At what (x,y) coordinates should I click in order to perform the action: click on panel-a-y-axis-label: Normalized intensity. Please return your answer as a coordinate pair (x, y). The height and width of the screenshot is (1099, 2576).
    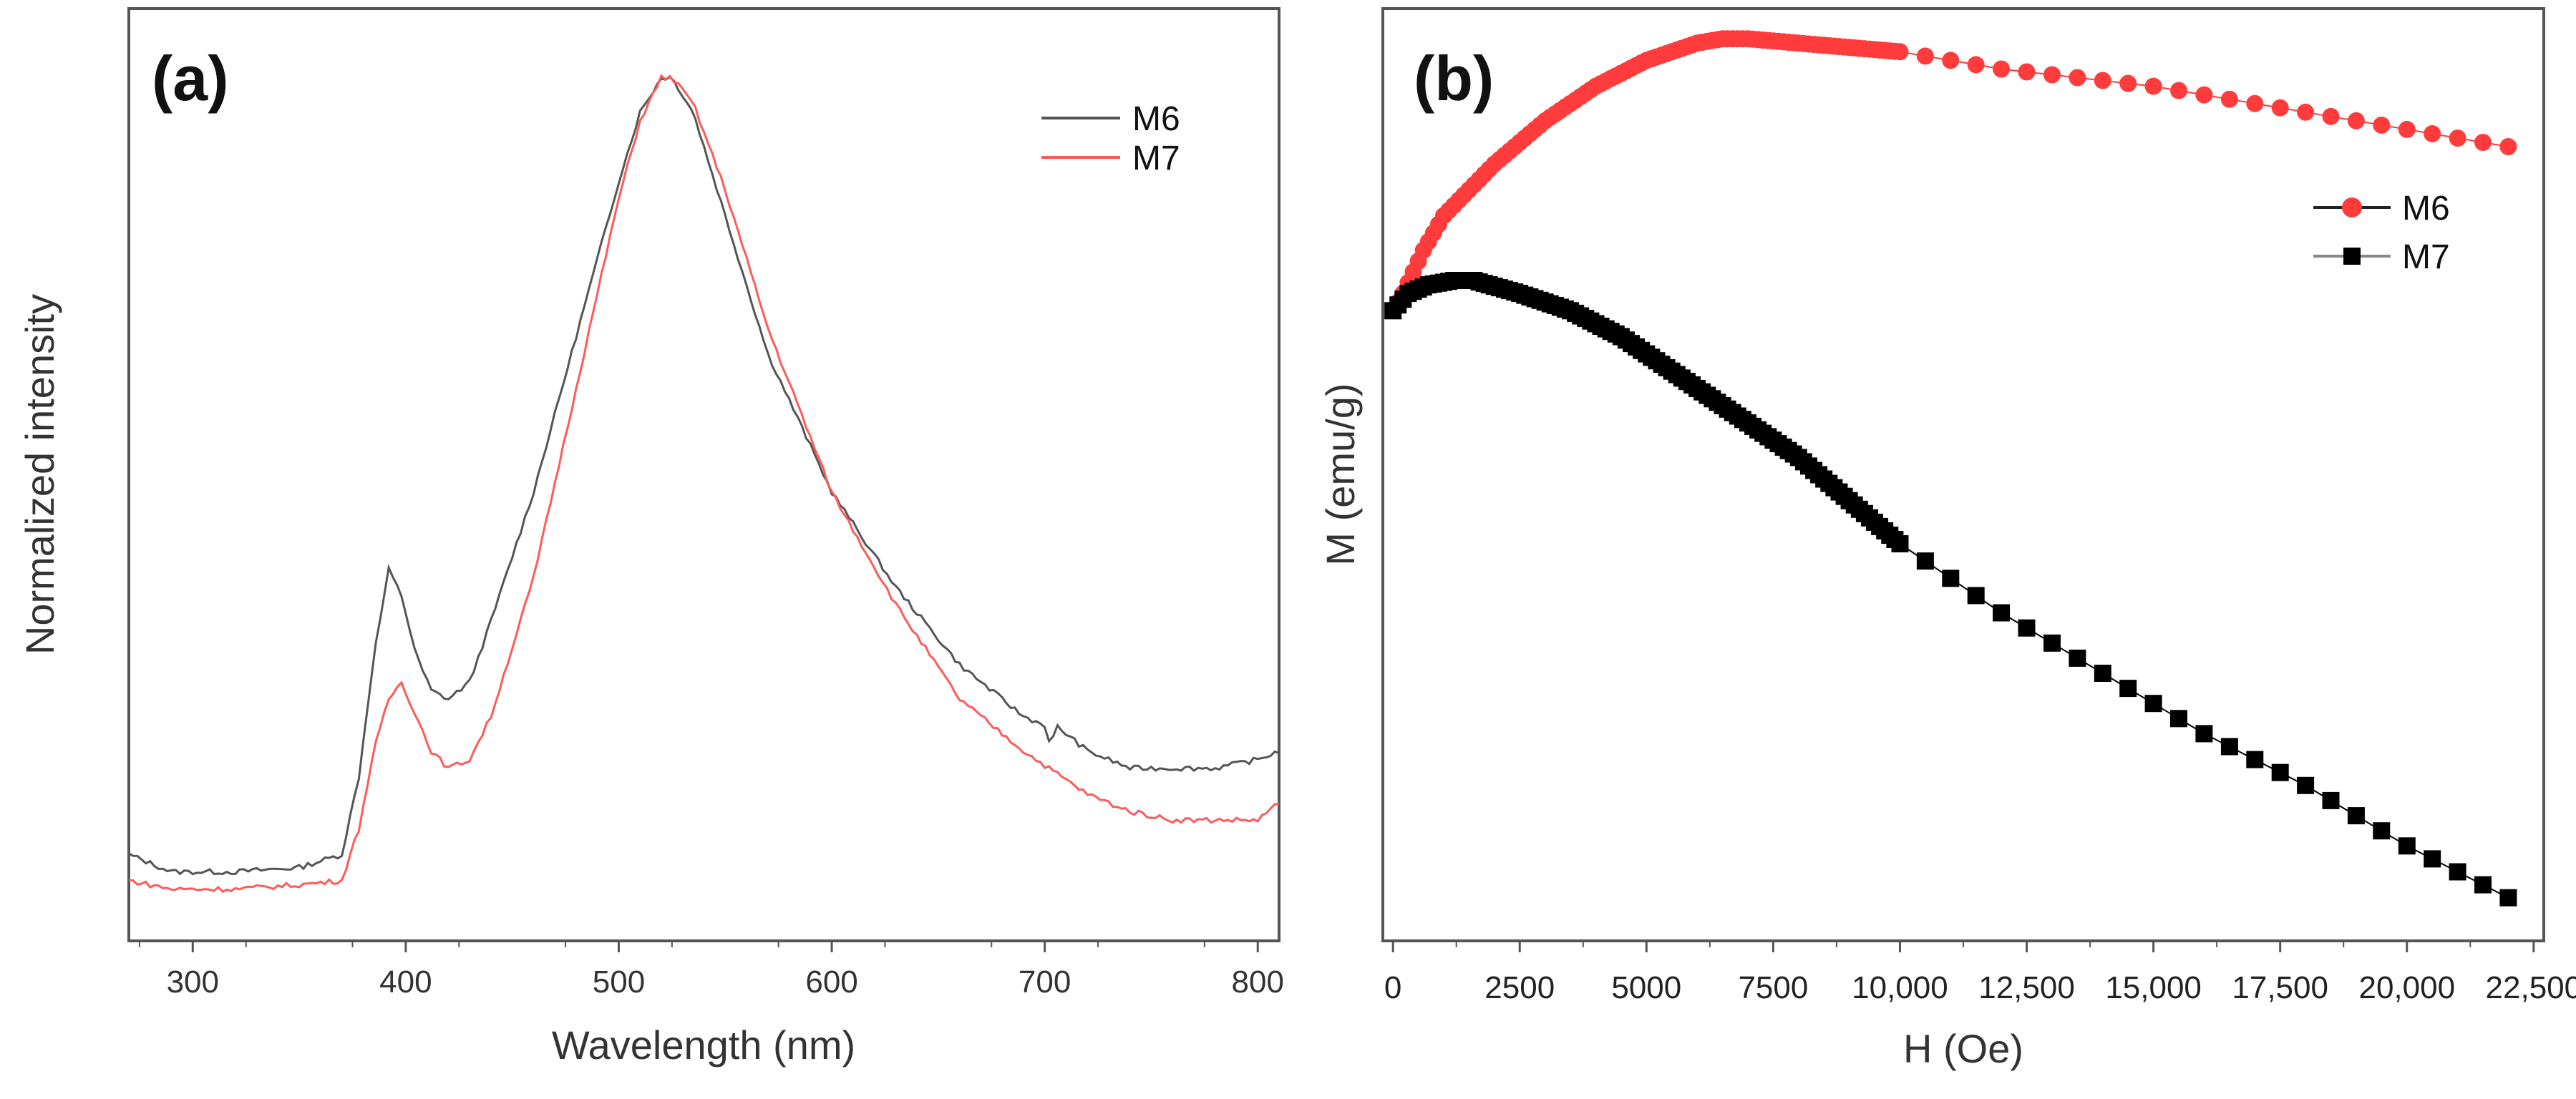
    Looking at the image, I should click on (39, 475).